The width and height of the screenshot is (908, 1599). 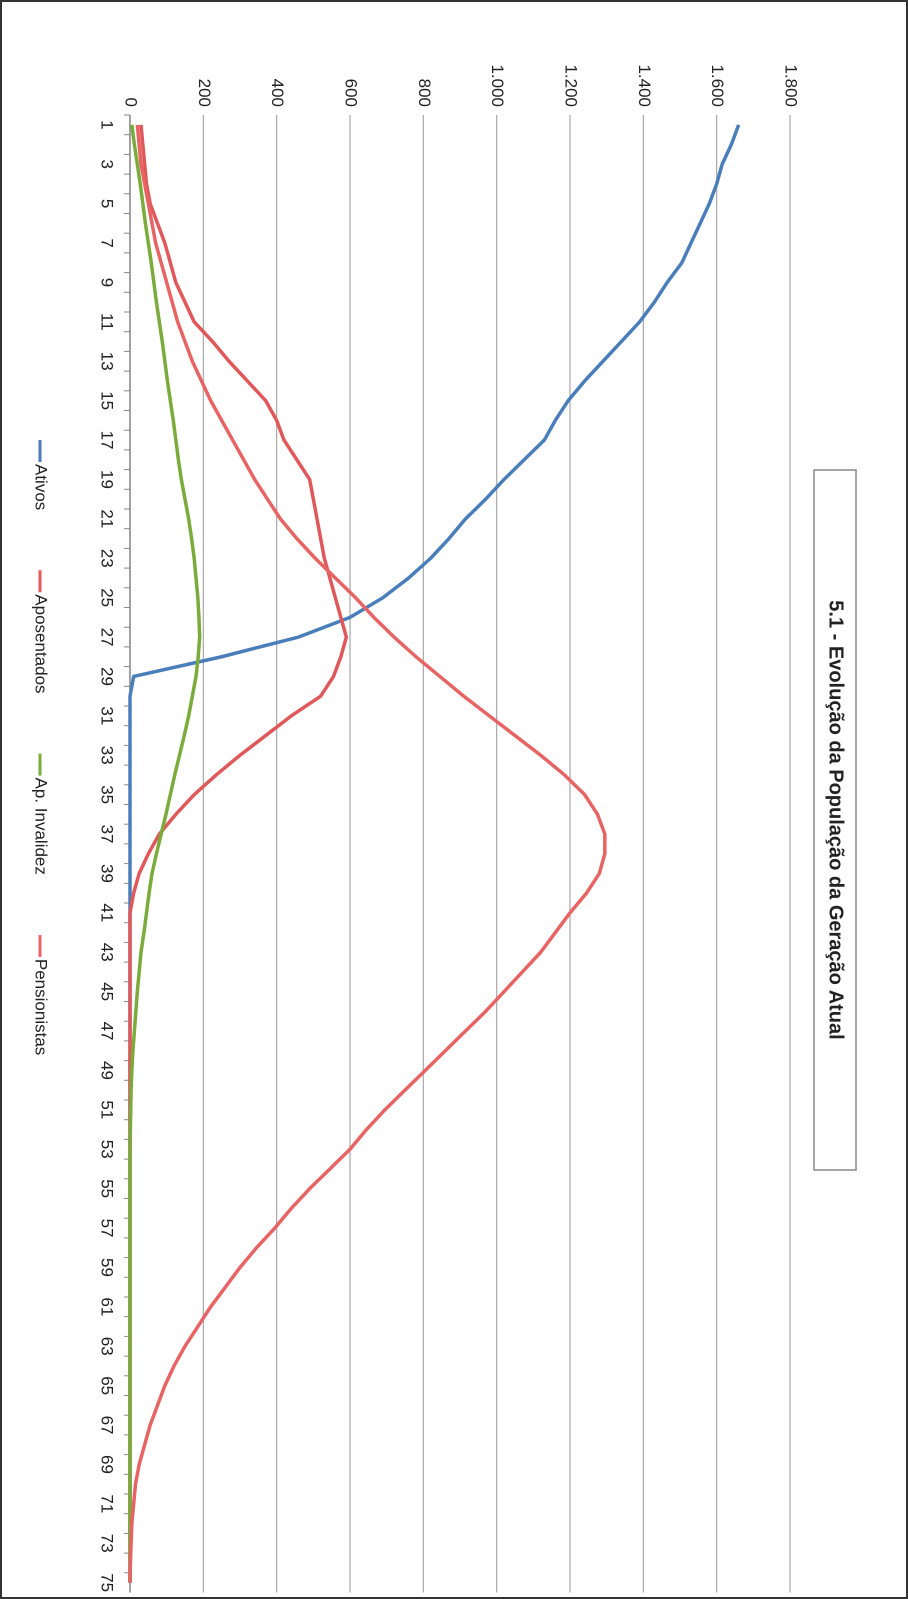 What do you see at coordinates (107, 597) in the screenshot?
I see `x-tick-label: 25` at bounding box center [107, 597].